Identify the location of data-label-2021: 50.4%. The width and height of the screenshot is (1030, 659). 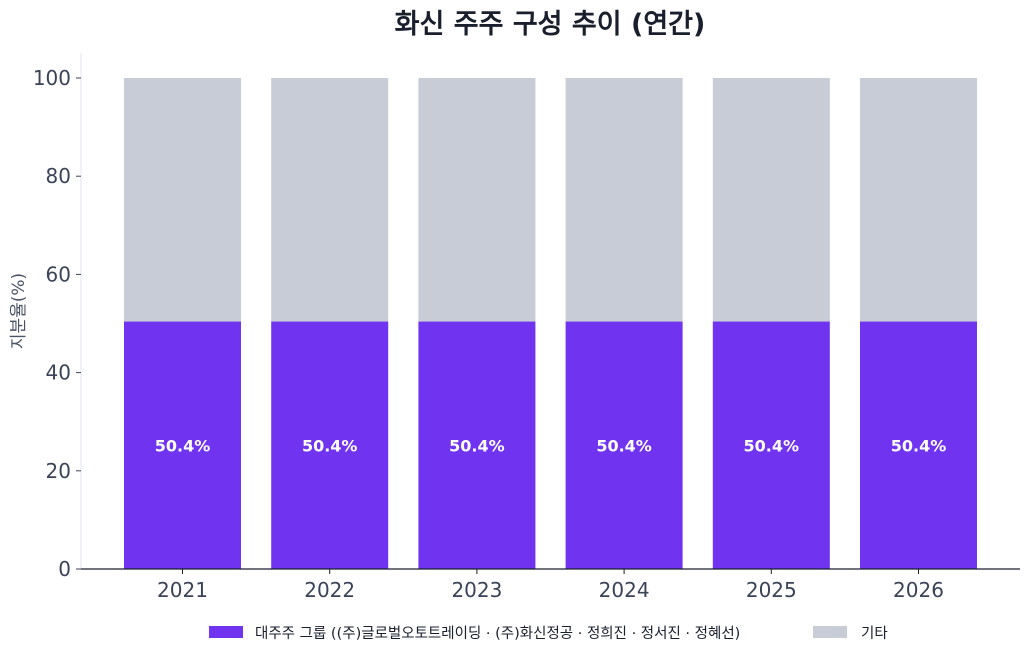
(183, 445).